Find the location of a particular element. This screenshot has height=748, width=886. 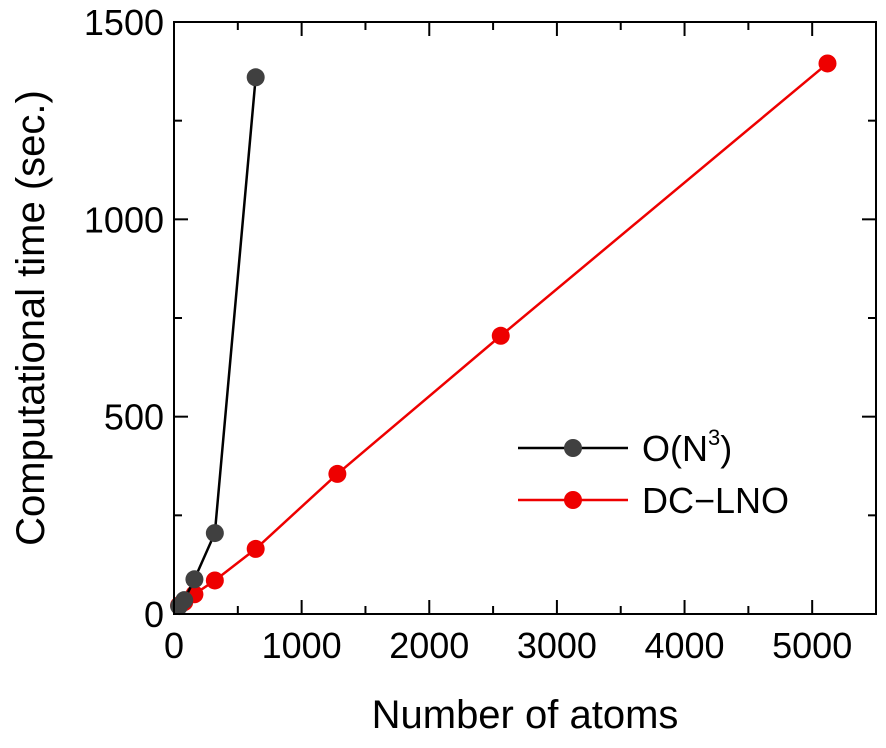

x-tick-label: 2000 is located at coordinates (429, 645).